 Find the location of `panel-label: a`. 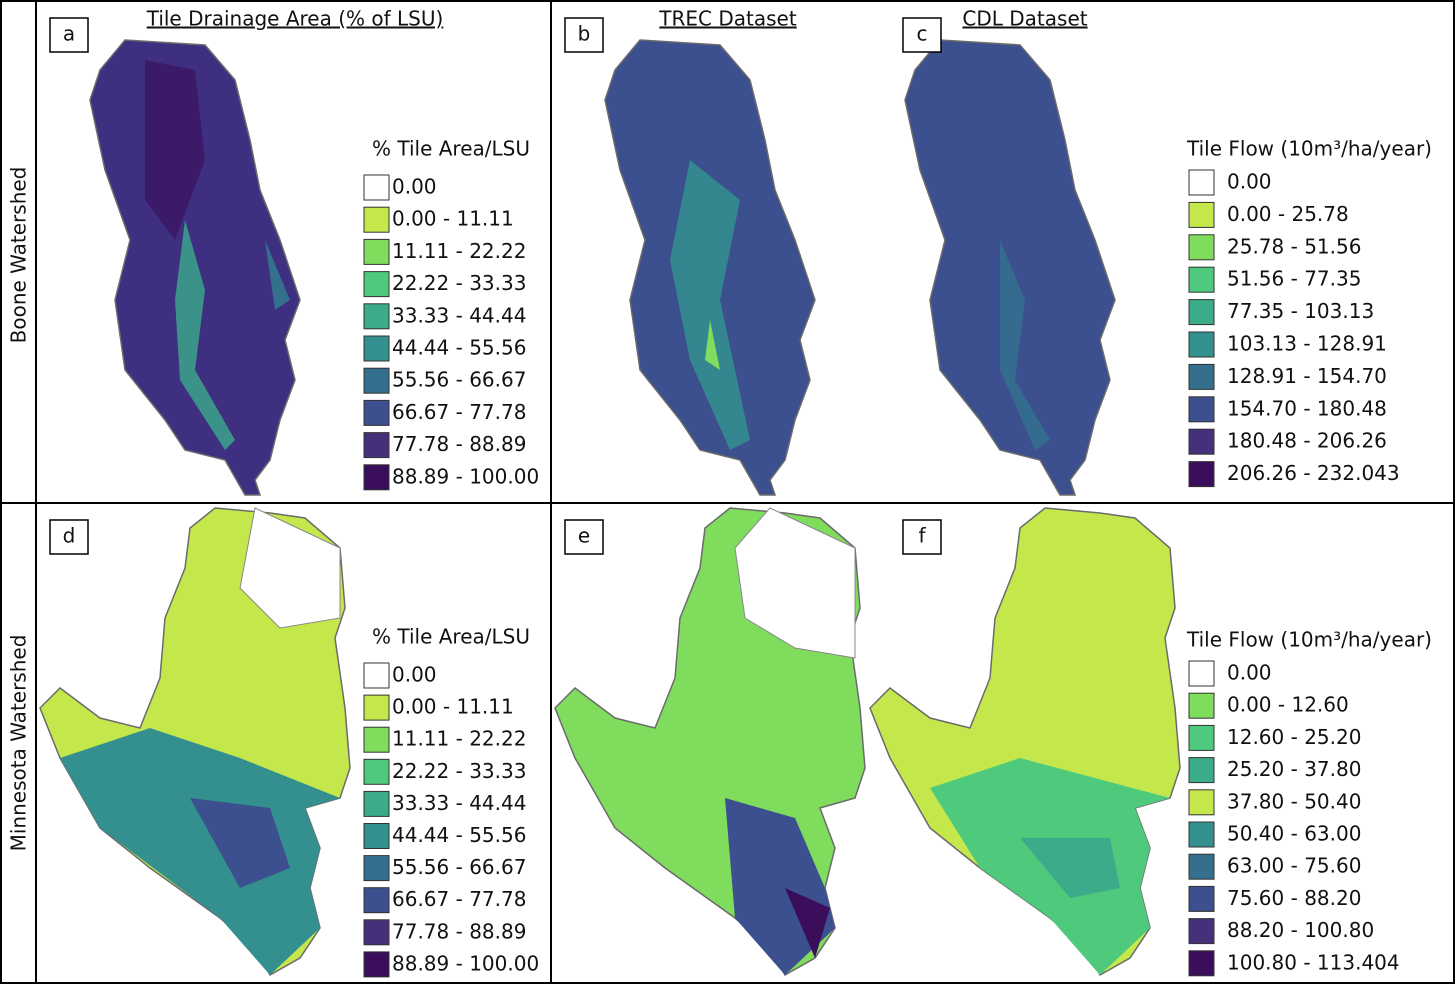

panel-label: a is located at coordinates (69, 34).